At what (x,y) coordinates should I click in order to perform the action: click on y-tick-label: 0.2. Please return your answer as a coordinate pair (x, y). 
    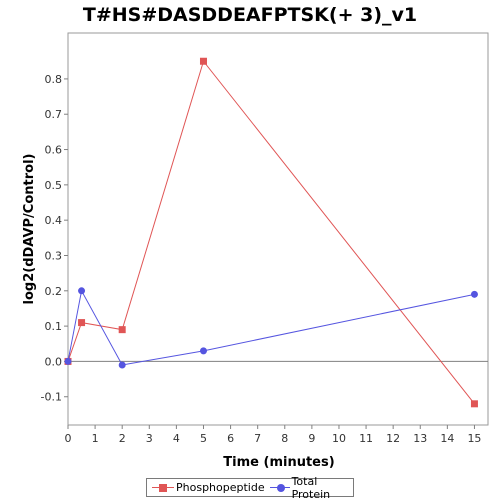
    Looking at the image, I should click on (54, 291).